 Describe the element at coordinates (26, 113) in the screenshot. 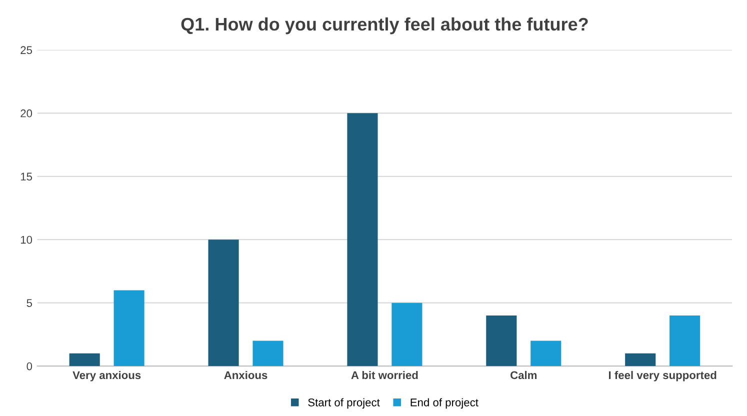

I see `y-tick-label: 20` at that location.